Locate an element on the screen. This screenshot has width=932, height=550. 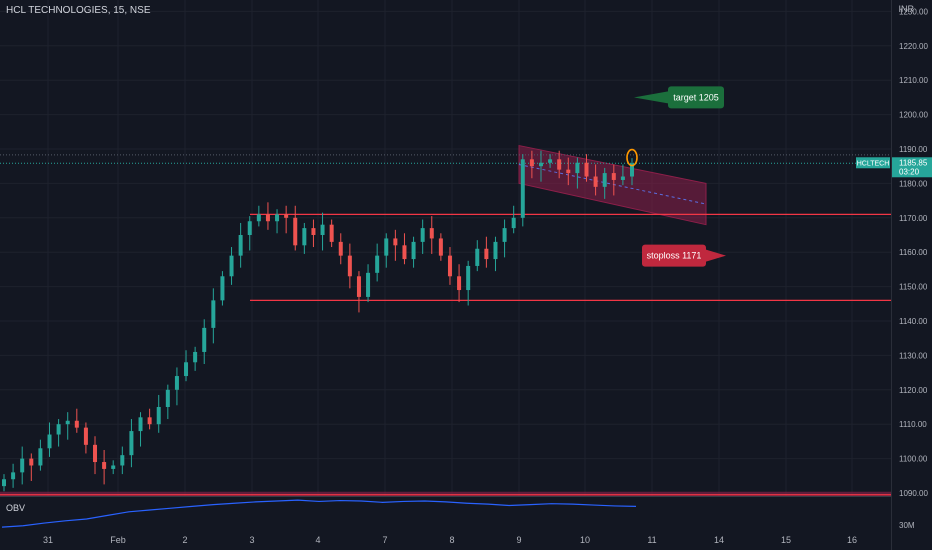
countdown-text: 03:20 is located at coordinates (909, 171).